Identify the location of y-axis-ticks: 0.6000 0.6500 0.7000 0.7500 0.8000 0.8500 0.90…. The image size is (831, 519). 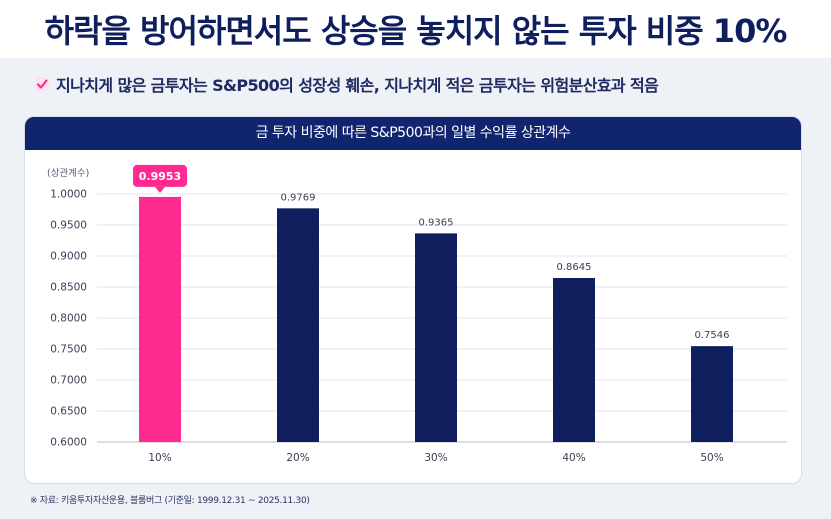
(68, 319).